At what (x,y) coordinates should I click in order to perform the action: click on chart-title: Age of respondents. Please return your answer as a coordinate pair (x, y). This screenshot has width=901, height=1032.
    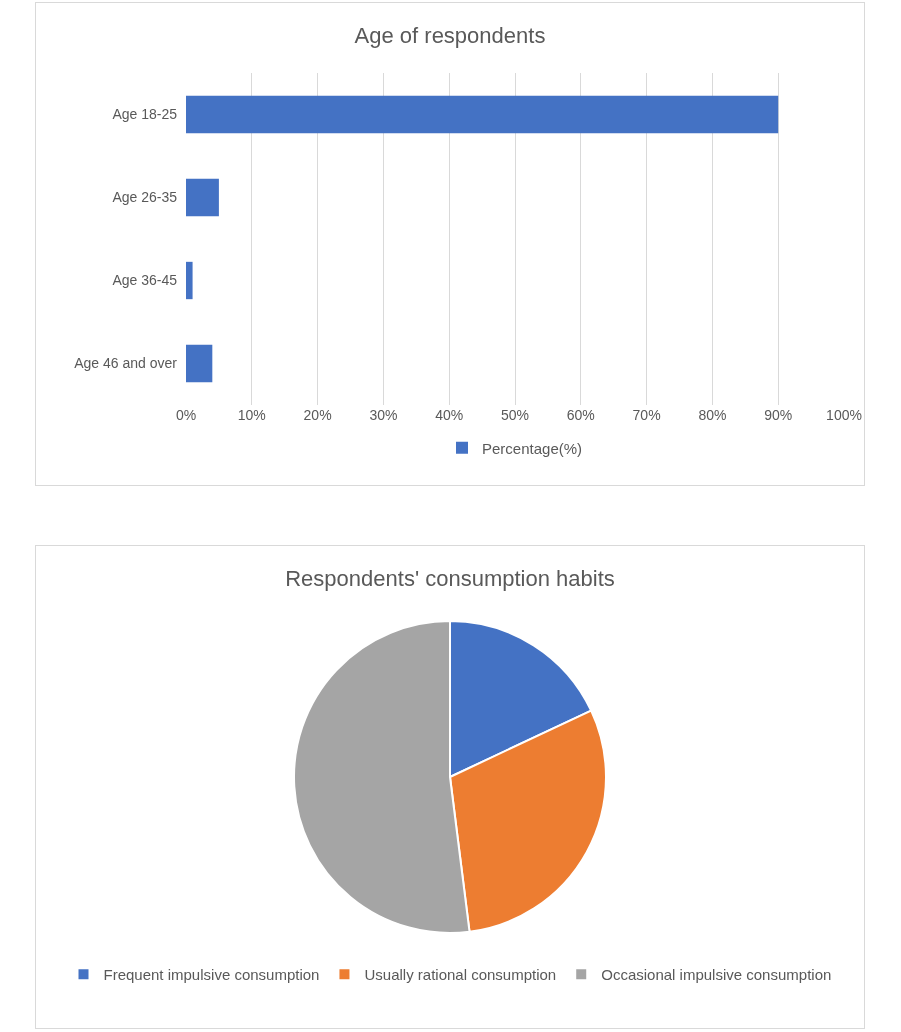
    Looking at the image, I should click on (450, 35).